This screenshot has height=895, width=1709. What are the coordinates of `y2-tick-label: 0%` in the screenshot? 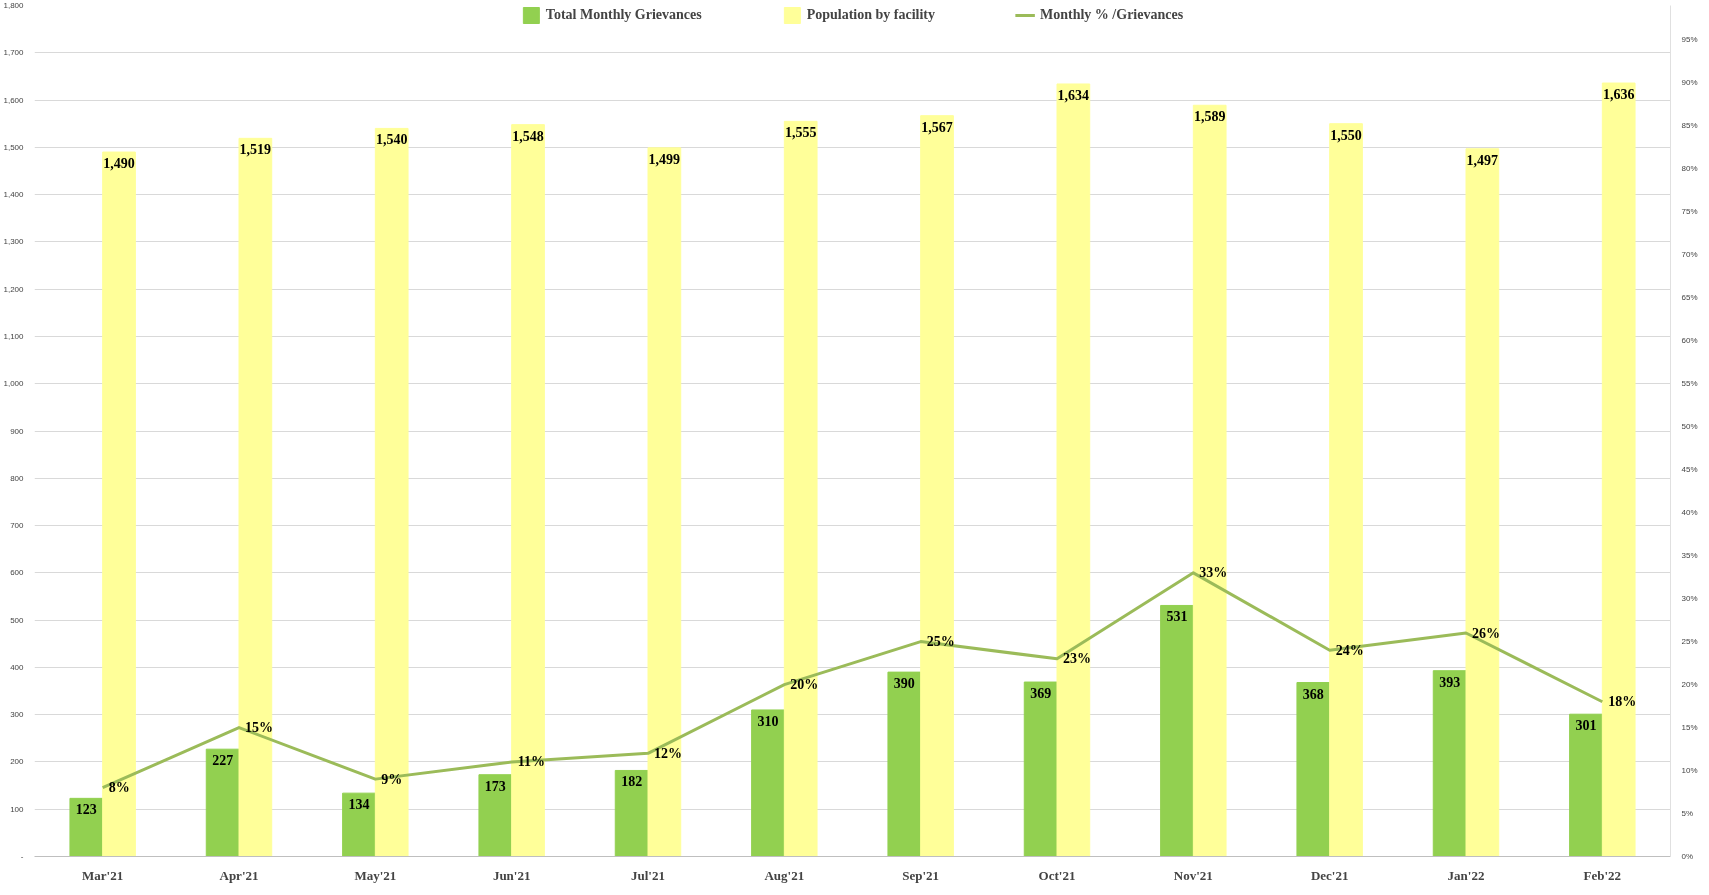 It's located at (1687, 856).